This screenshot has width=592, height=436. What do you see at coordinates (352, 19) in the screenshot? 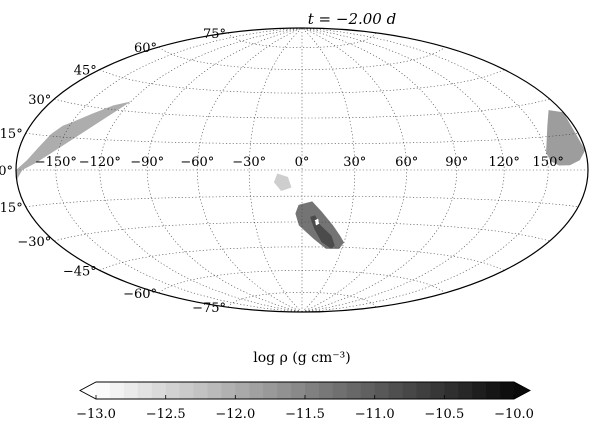
I see `chart-title: t = −2.00 d` at bounding box center [352, 19].